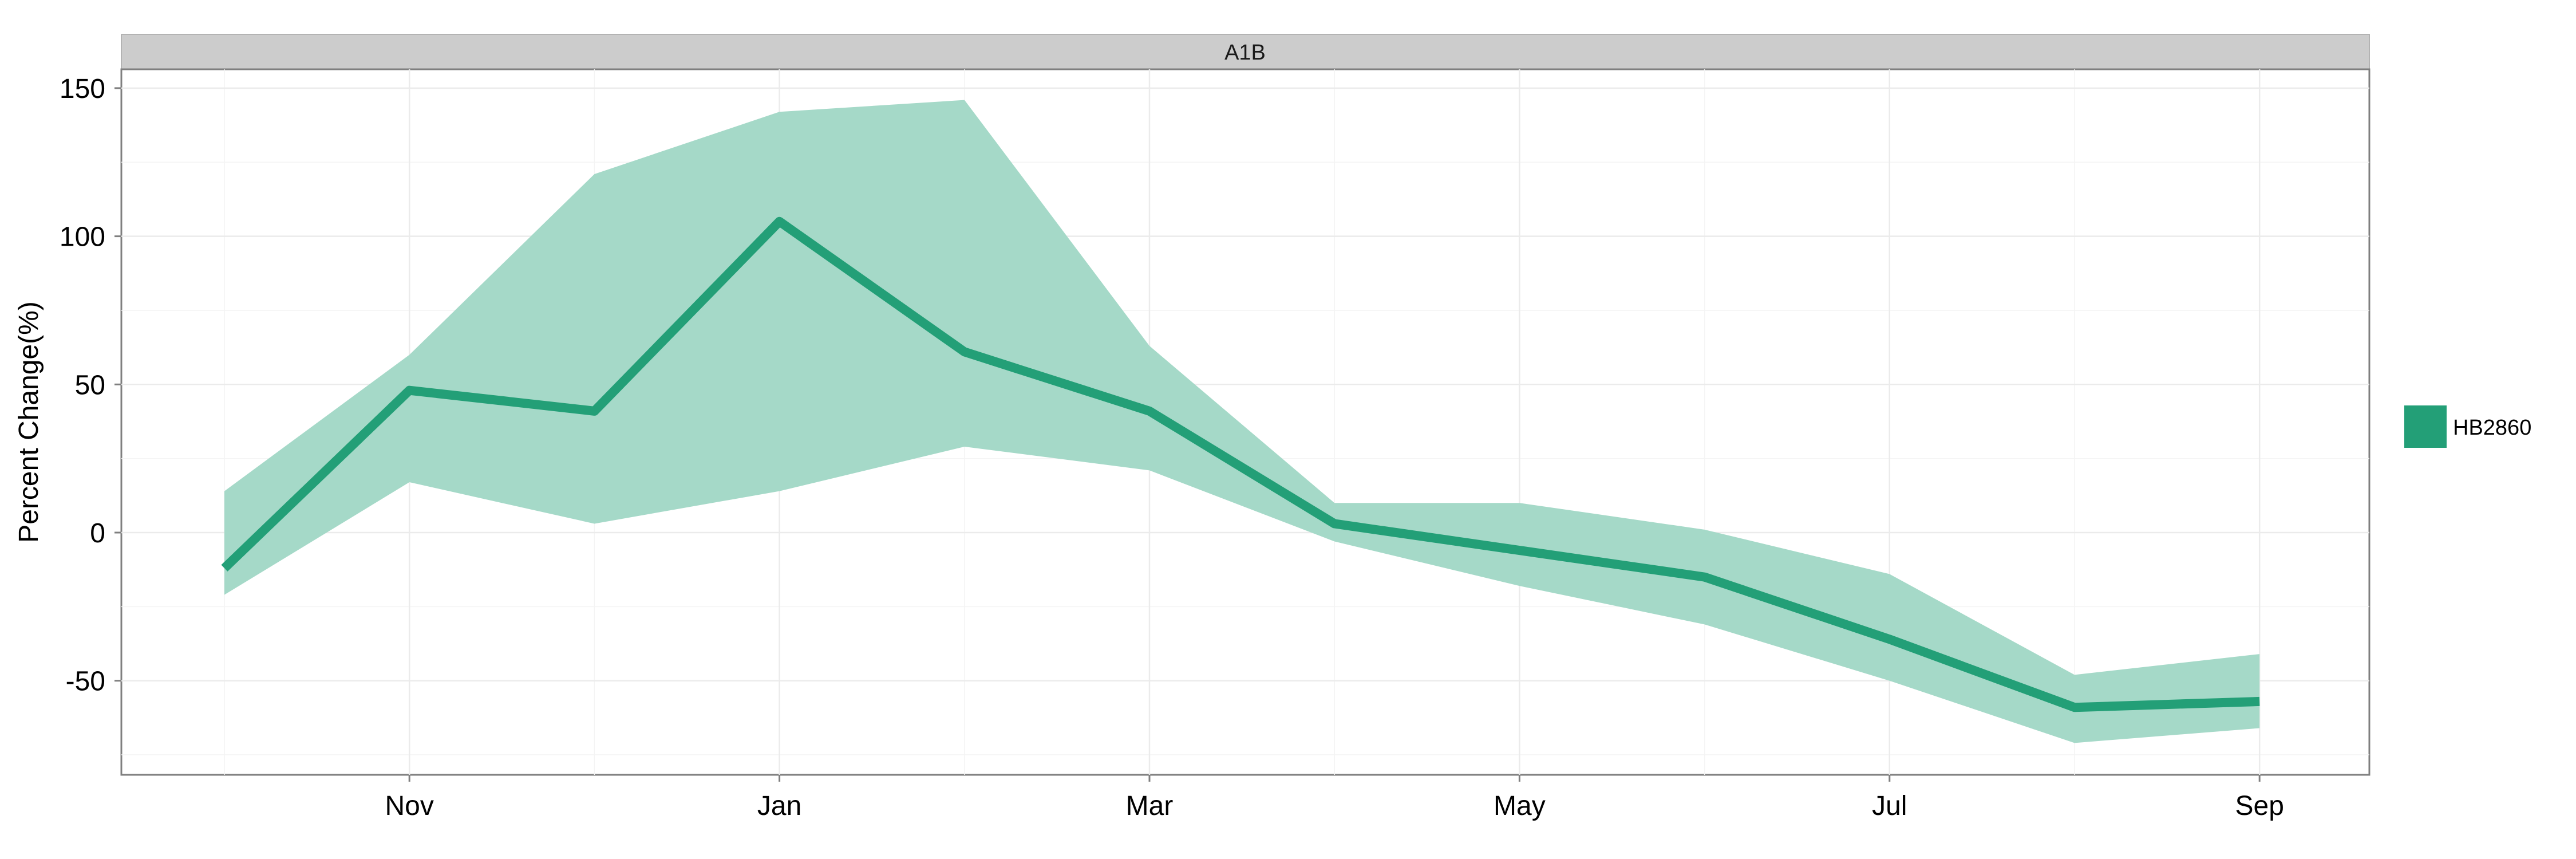 The height and width of the screenshot is (859, 2576). Describe the element at coordinates (2425, 426) in the screenshot. I see `legend-key-hb2860` at that location.